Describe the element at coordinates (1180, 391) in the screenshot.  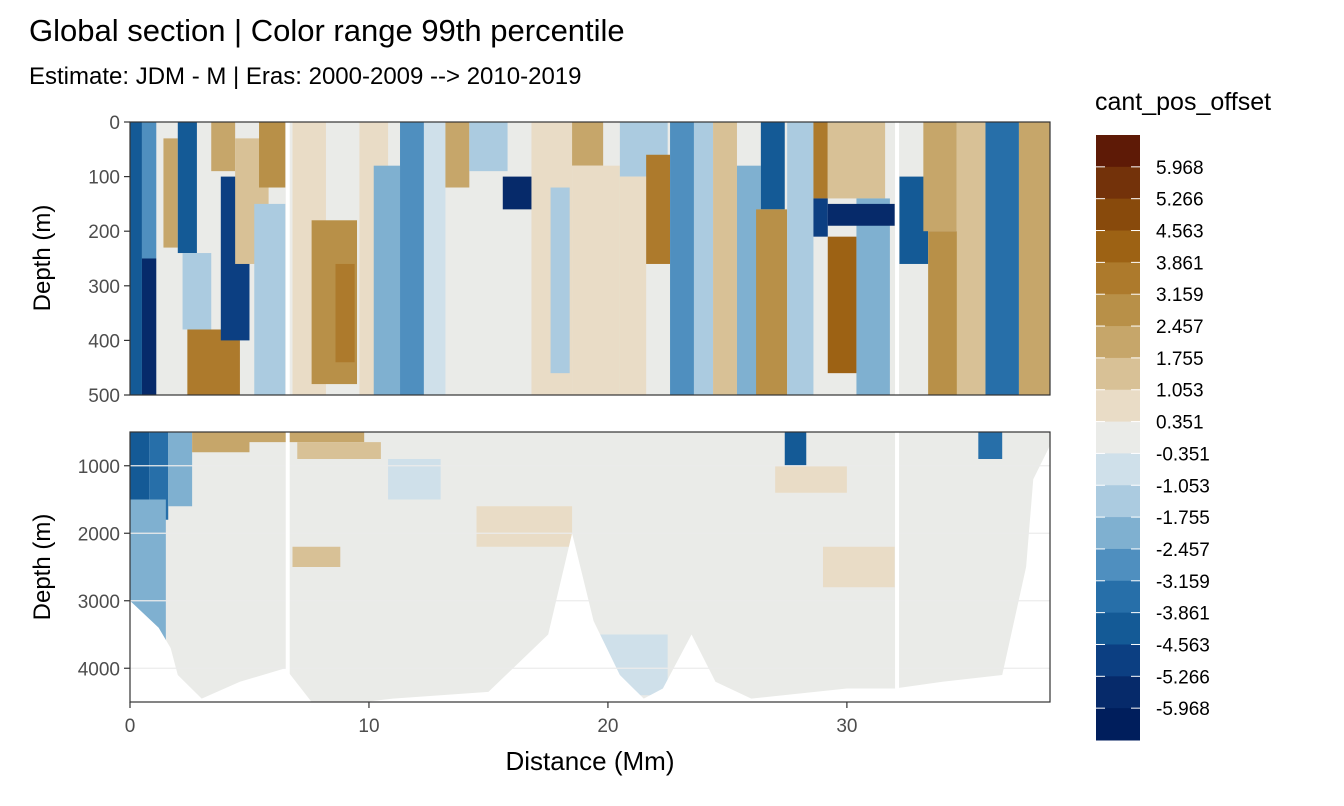
I see `legend-label: 1.053` at that location.